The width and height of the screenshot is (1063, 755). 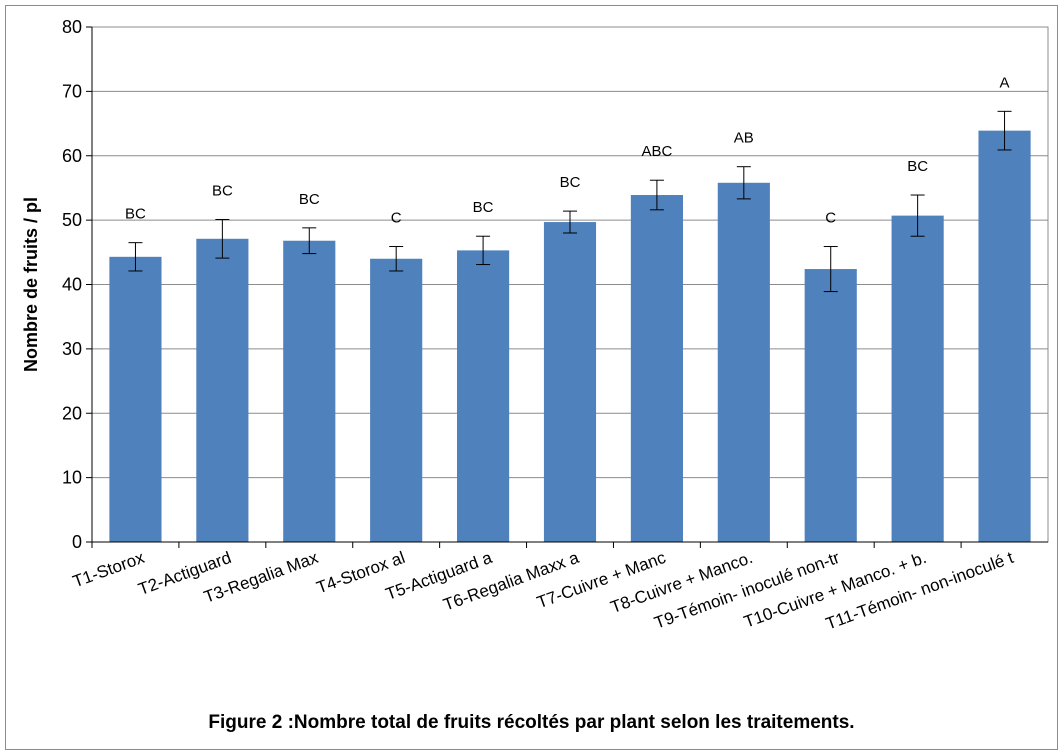 I want to click on y-tick-labels: 0 10 20 30 40 50 60 70 80, so click(x=72, y=284).